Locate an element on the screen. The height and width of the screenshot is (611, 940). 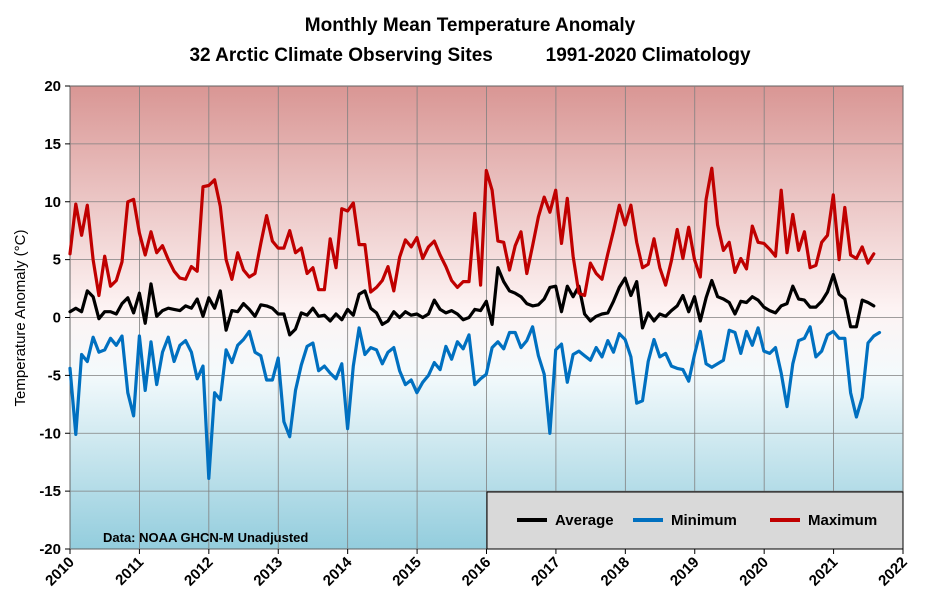
legend: Average Minimum Maximum is located at coordinates (695, 520).